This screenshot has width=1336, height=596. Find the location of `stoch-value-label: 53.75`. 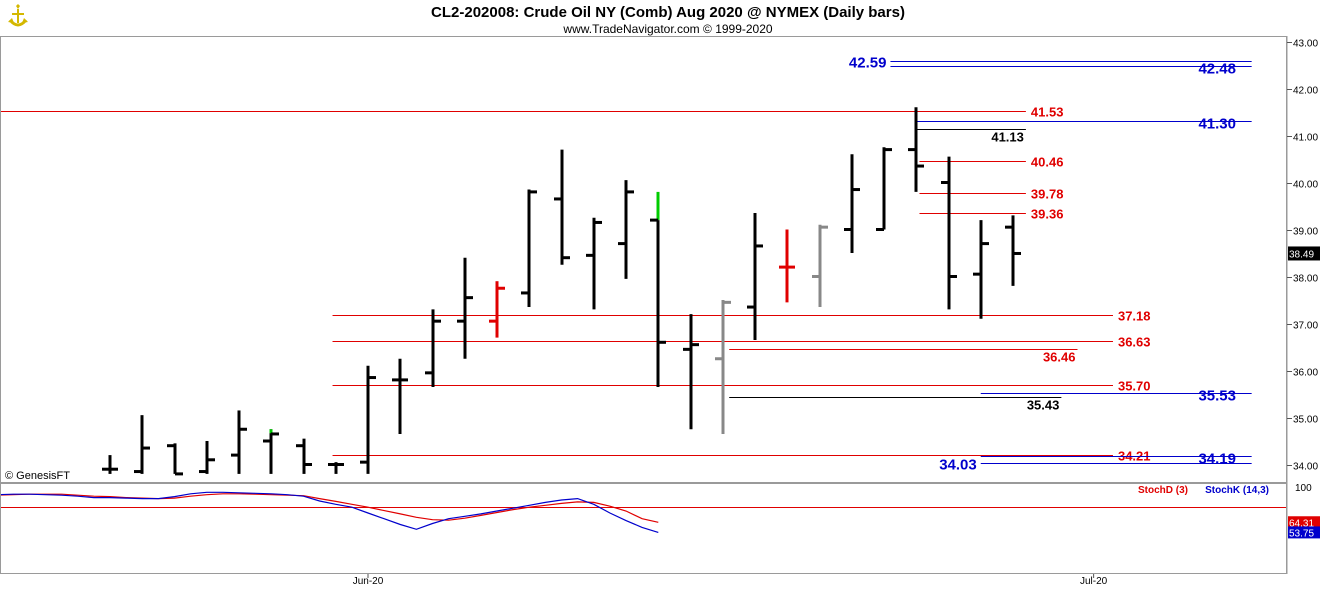

stoch-value-label: 53.75 is located at coordinates (1301, 533).